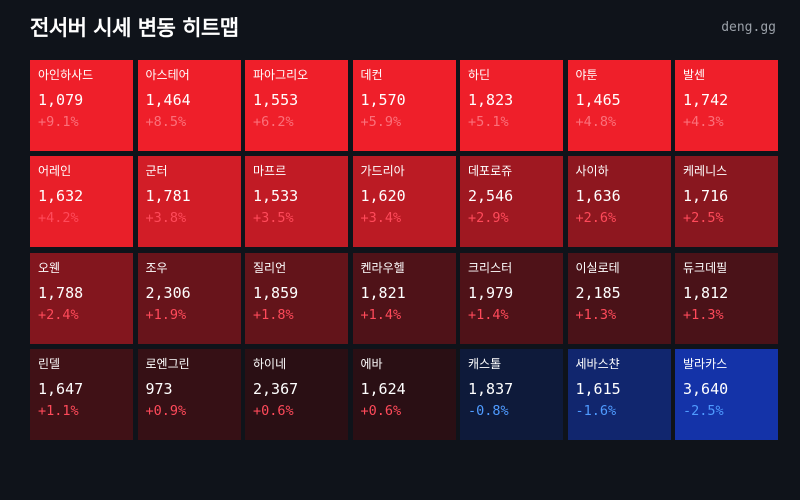  Describe the element at coordinates (276, 388) in the screenshot. I see `server-price: 2,367` at that location.